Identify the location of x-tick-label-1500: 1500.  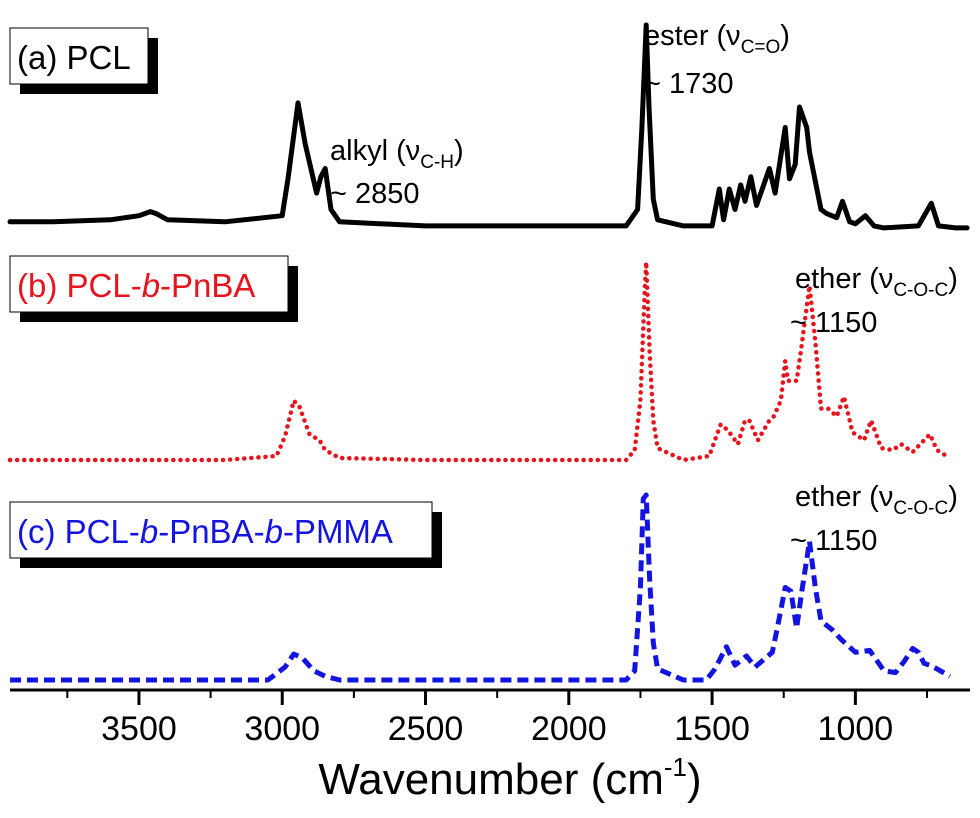
(712, 729).